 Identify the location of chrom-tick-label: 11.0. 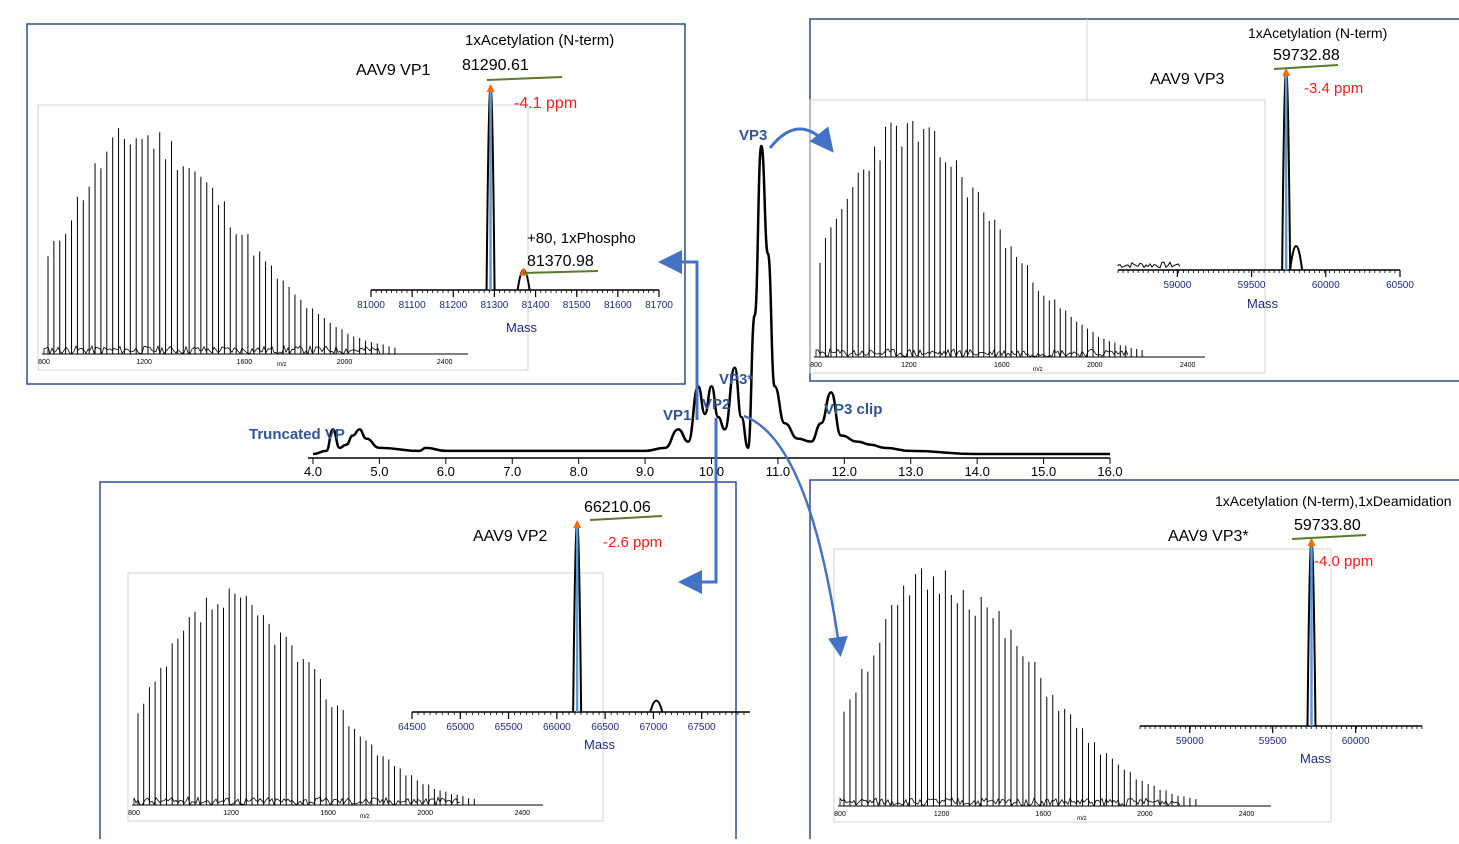
(778, 471).